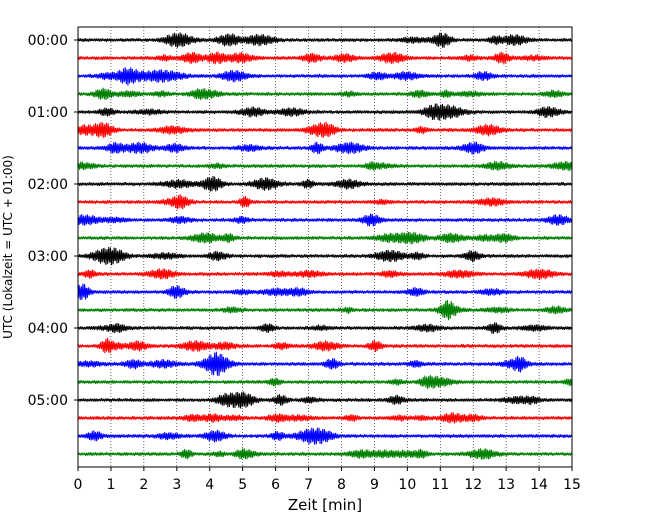 This screenshot has height=520, width=650. What do you see at coordinates (242, 485) in the screenshot?
I see `x-tick-label: 5` at bounding box center [242, 485].